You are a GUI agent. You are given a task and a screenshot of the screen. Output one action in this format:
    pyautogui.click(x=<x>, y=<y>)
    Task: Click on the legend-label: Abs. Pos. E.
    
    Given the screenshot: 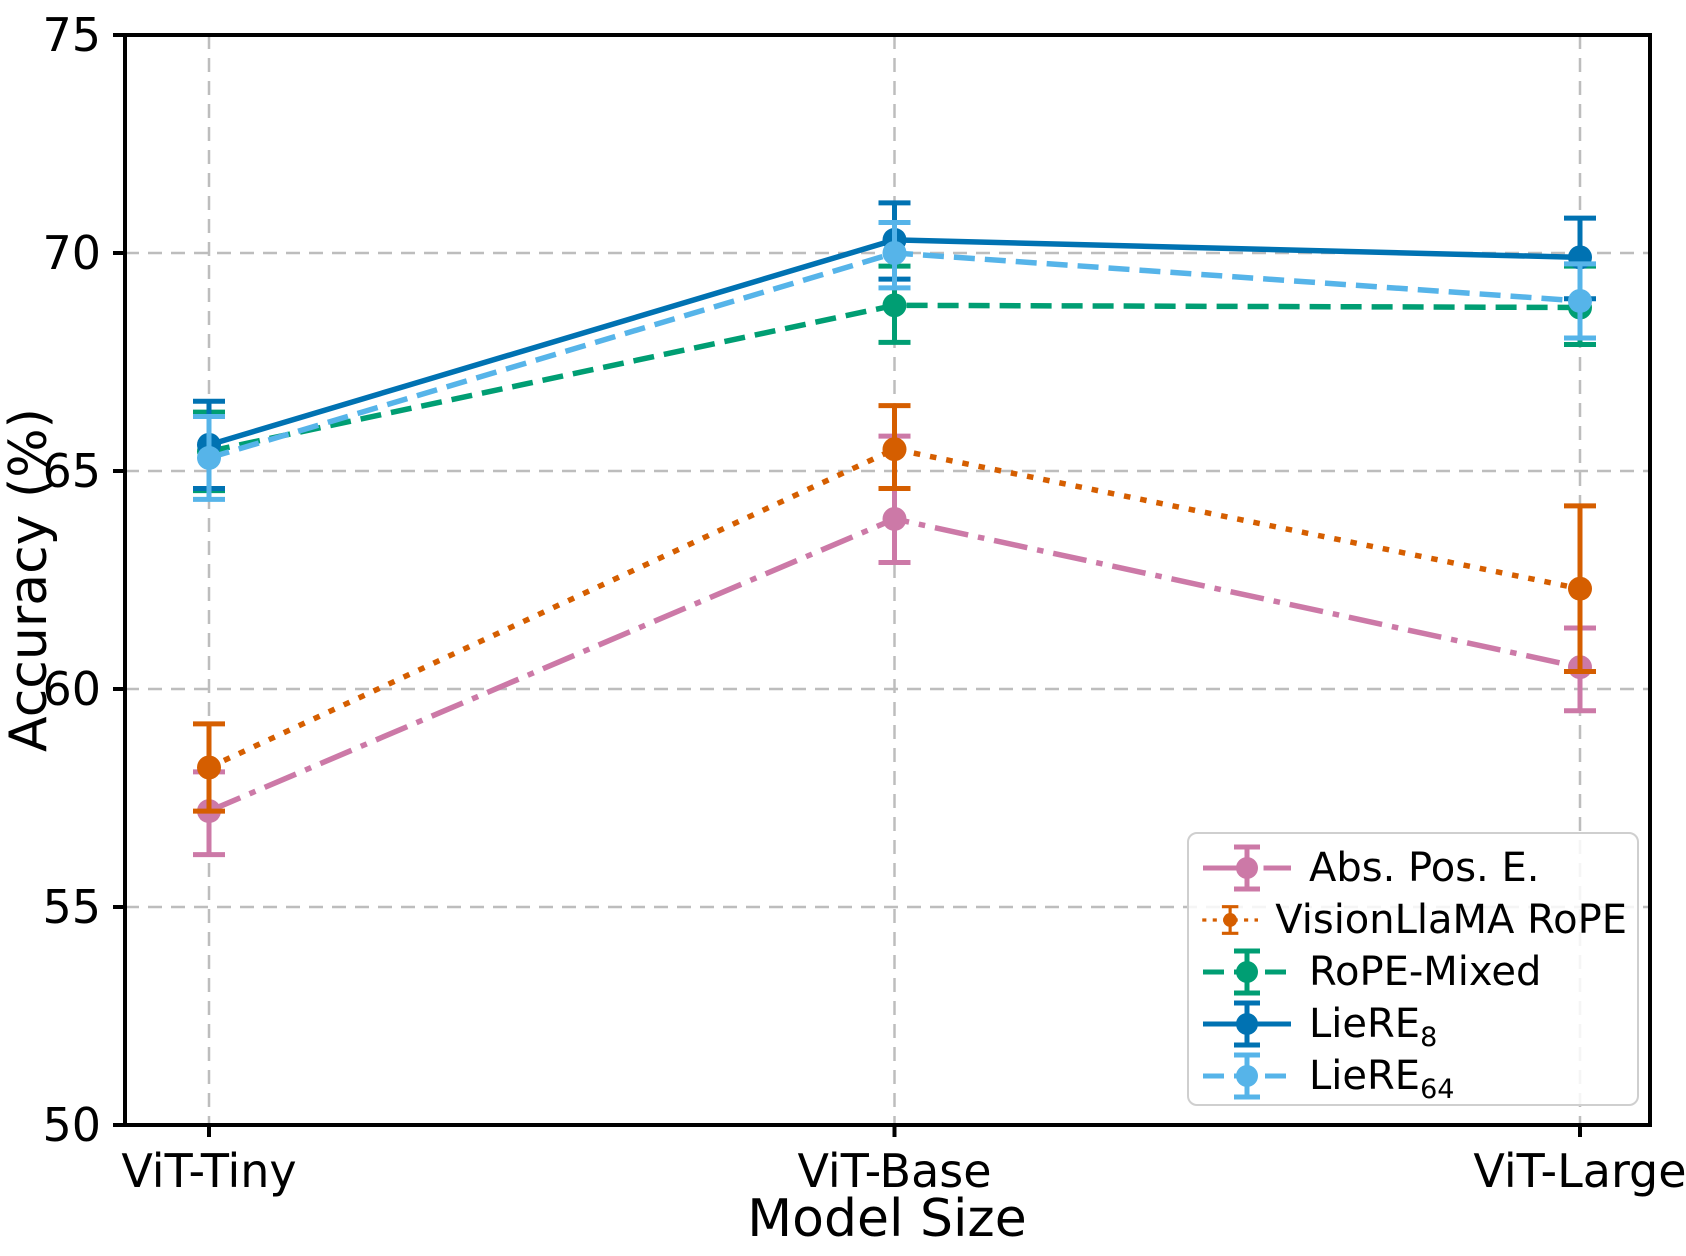 What is the action you would take?
    pyautogui.click(x=1424, y=868)
    